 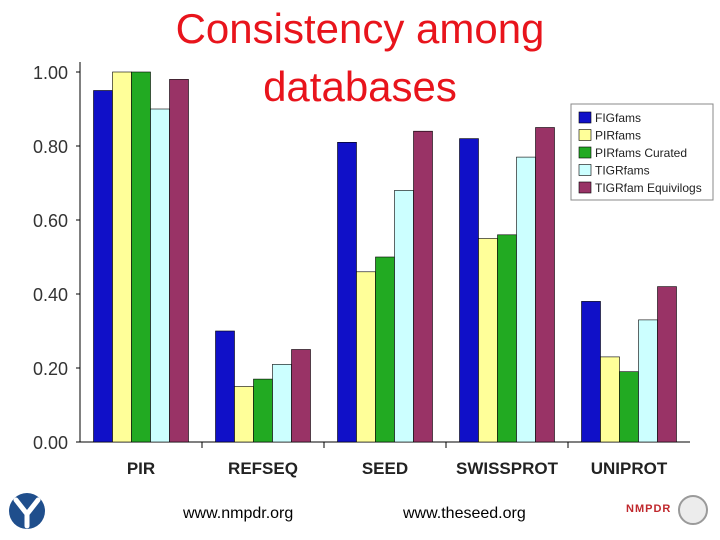 What do you see at coordinates (464, 513) in the screenshot?
I see `theseed-link: www.theseed.org` at bounding box center [464, 513].